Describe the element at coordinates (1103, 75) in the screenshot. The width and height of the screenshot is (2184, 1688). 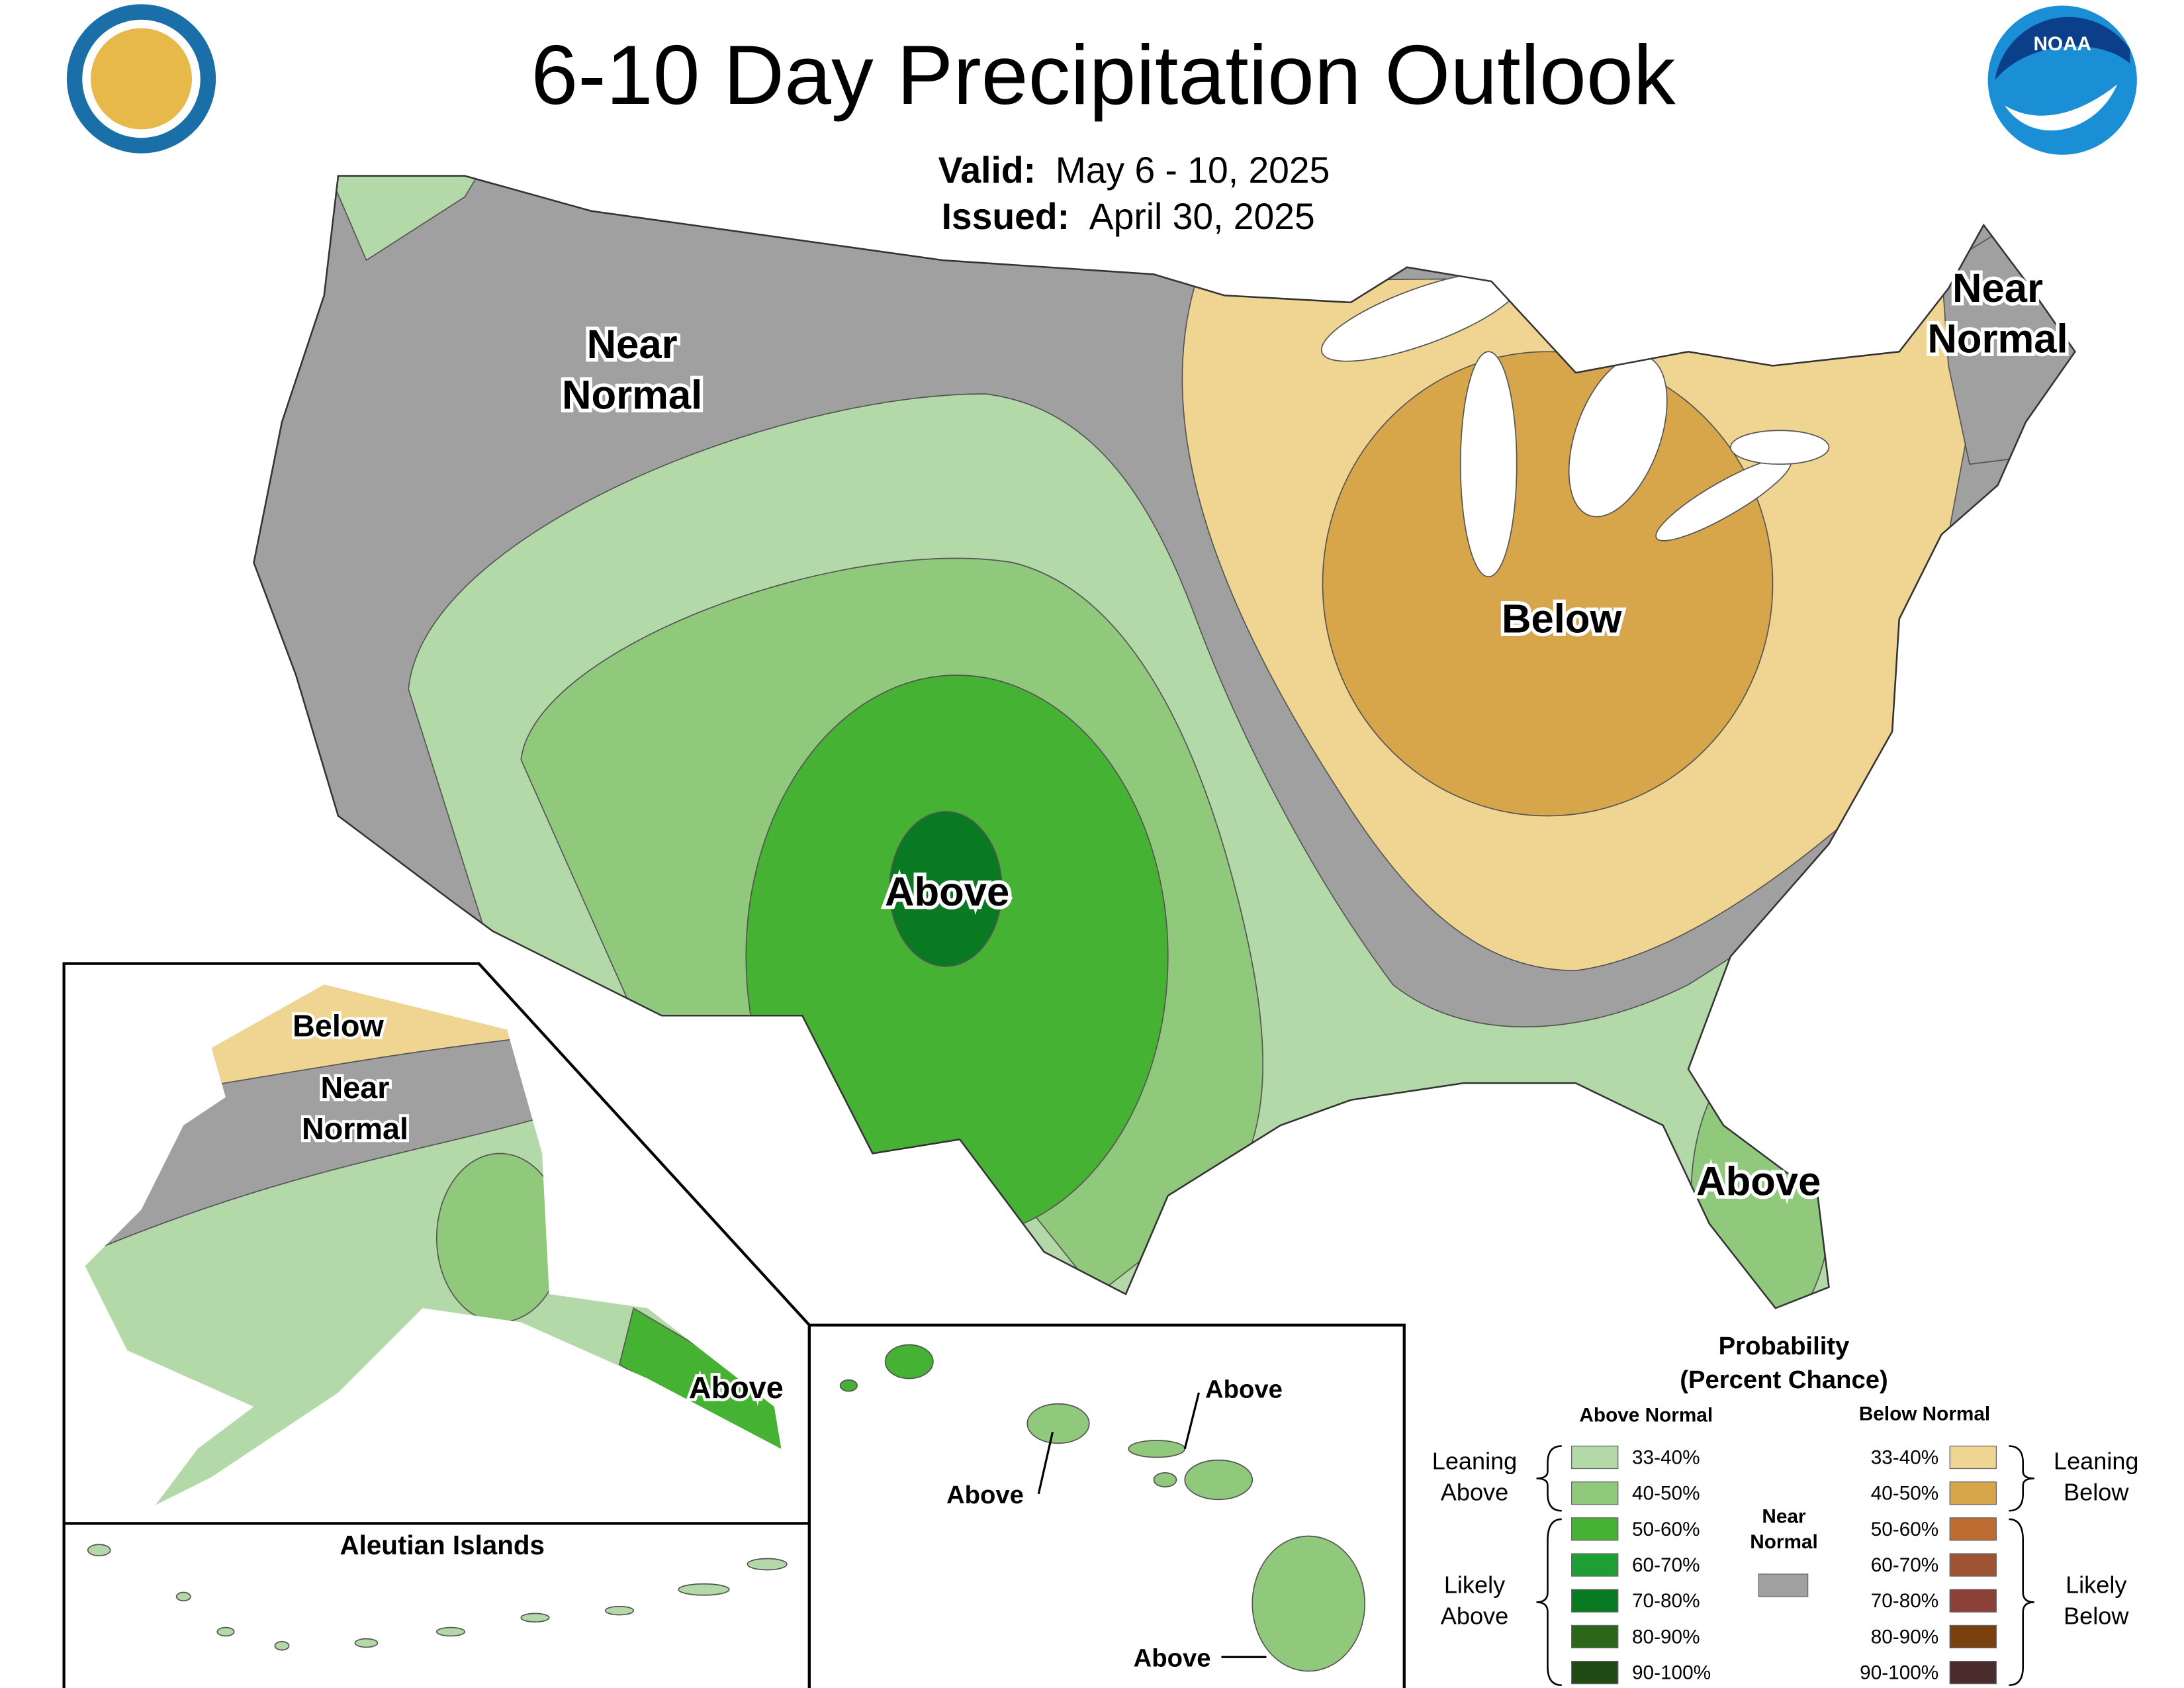
I see `title: 6-10 Day Precipitation Outlook` at that location.